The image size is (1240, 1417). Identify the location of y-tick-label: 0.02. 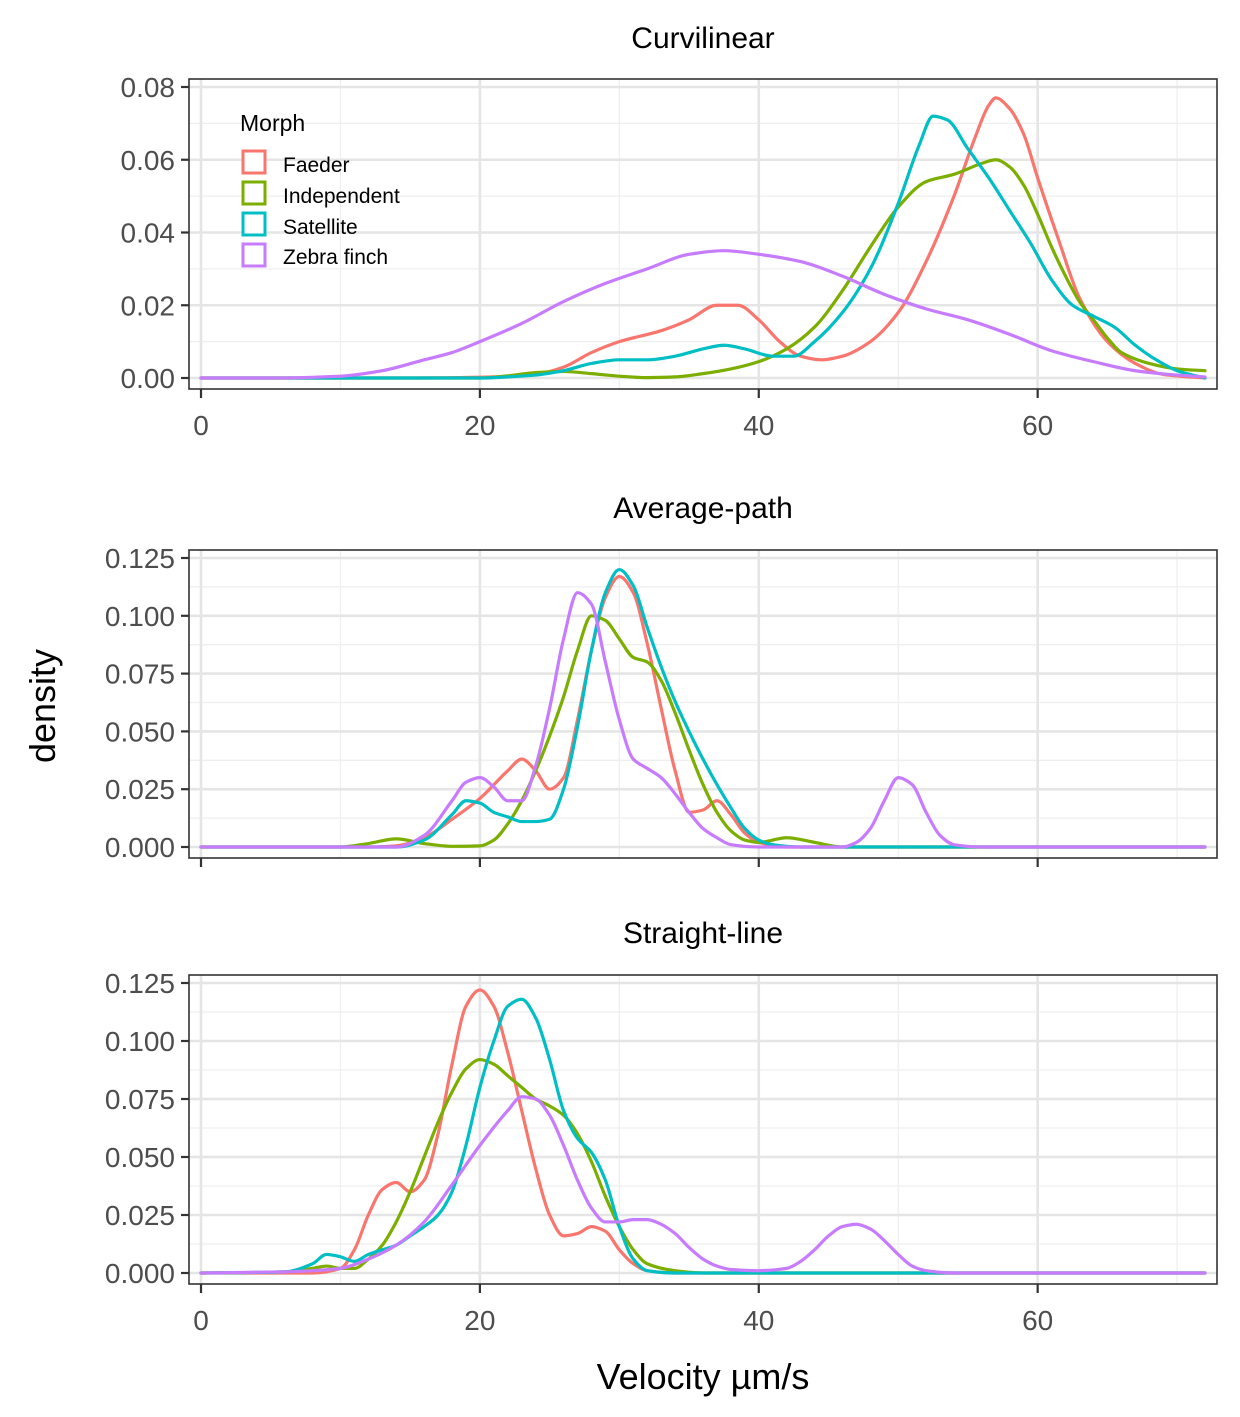
(148, 305).